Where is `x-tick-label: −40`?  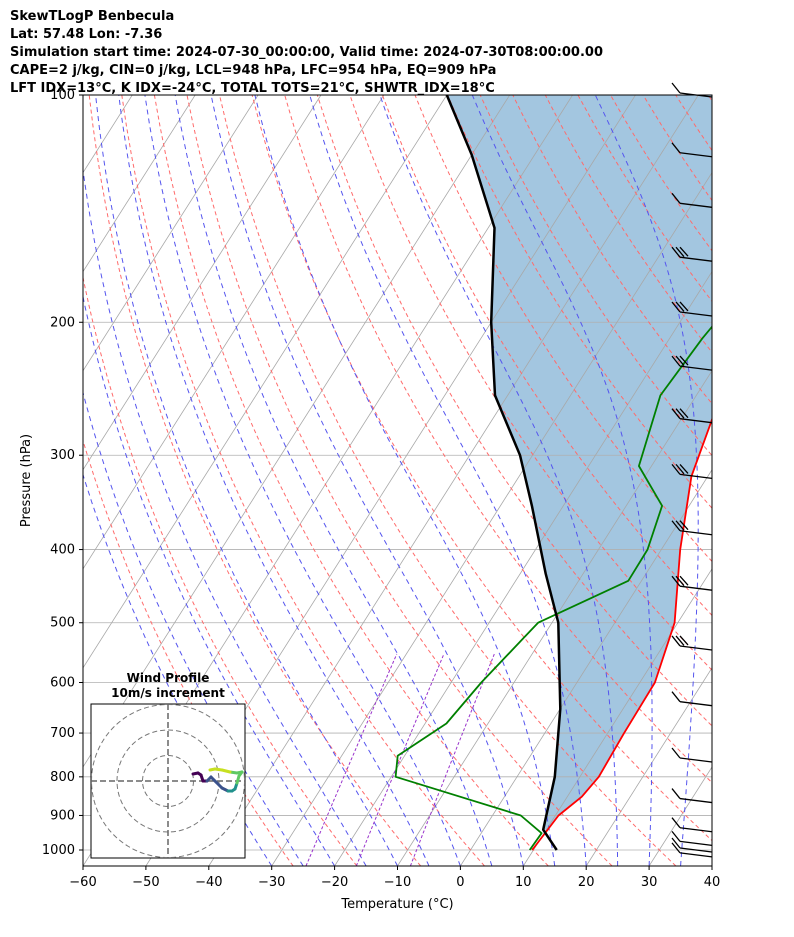
x-tick-label: −40 is located at coordinates (208, 882).